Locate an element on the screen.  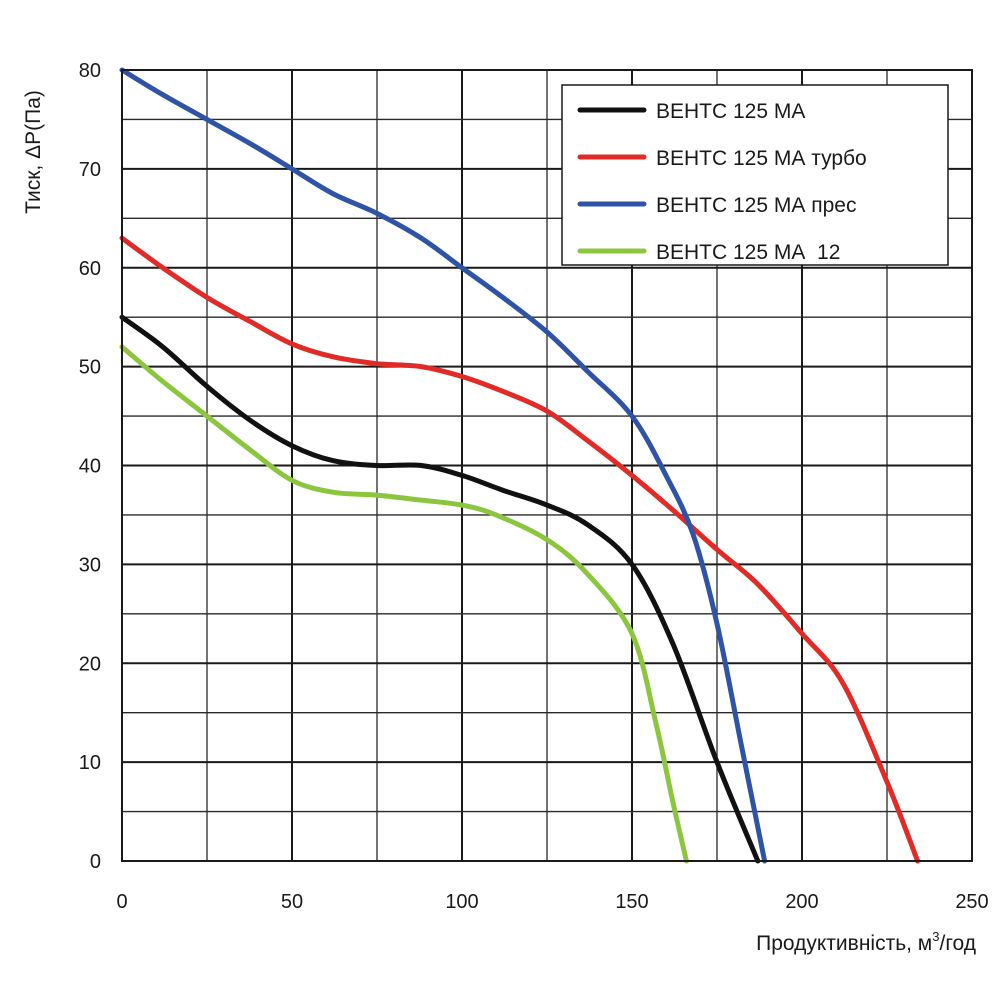
x-axis-title: Продуктивність, м3/год is located at coordinates (866, 942).